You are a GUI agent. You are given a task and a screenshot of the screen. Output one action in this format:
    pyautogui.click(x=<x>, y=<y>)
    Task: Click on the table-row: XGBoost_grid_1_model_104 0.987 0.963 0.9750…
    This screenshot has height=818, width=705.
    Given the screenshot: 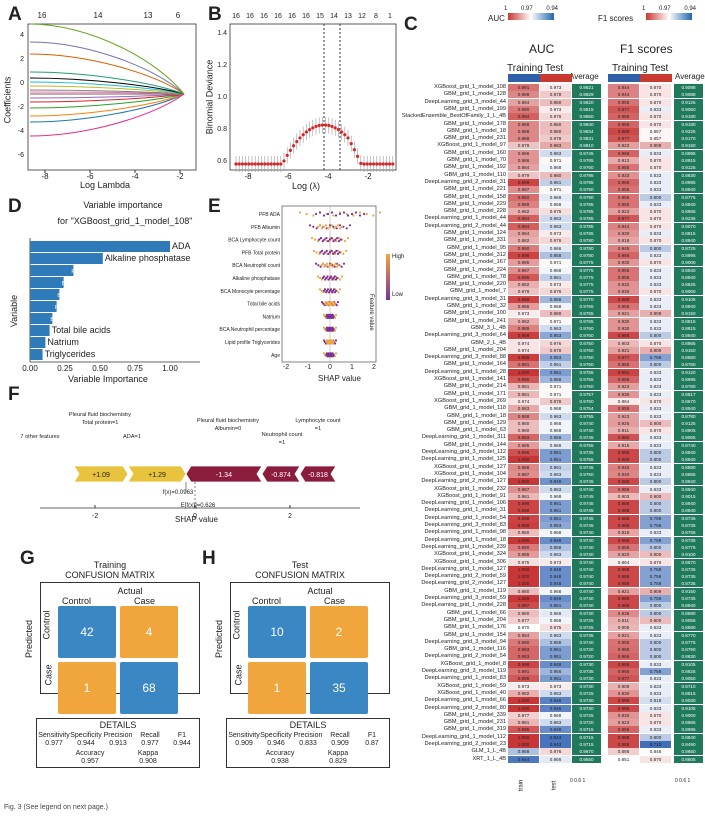 What is the action you would take?
    pyautogui.click(x=552, y=474)
    